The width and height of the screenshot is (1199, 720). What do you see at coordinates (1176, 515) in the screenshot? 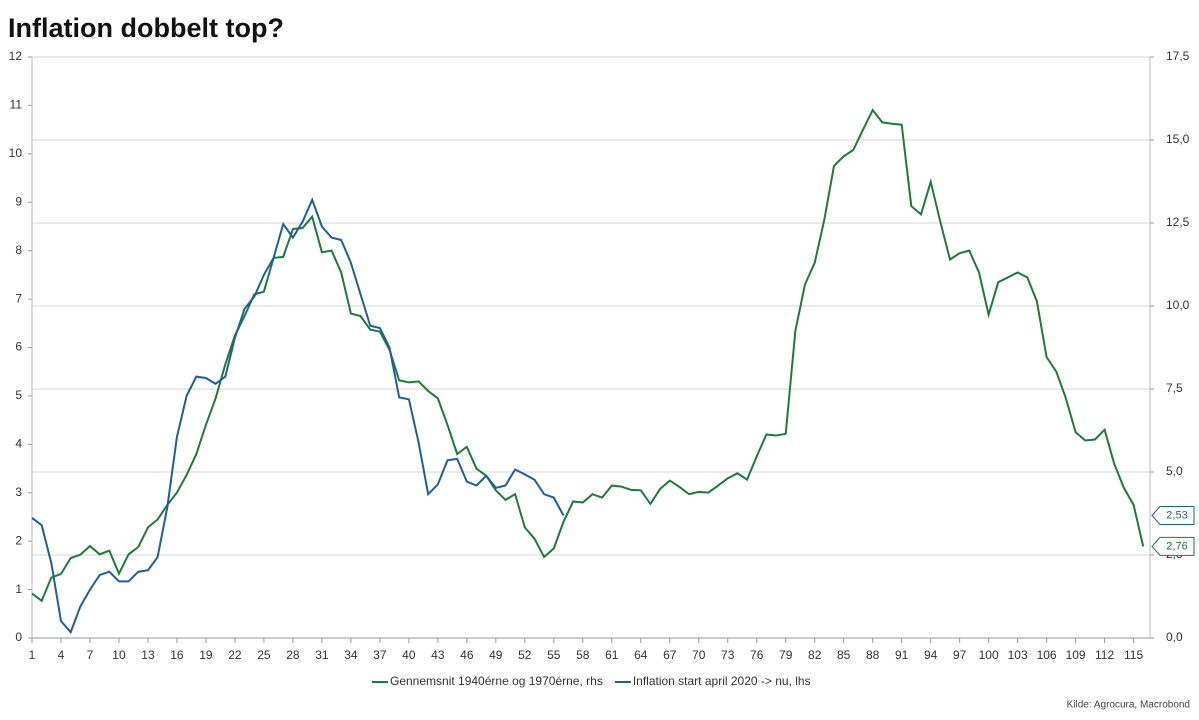
I see `end-label: 2,53` at bounding box center [1176, 515].